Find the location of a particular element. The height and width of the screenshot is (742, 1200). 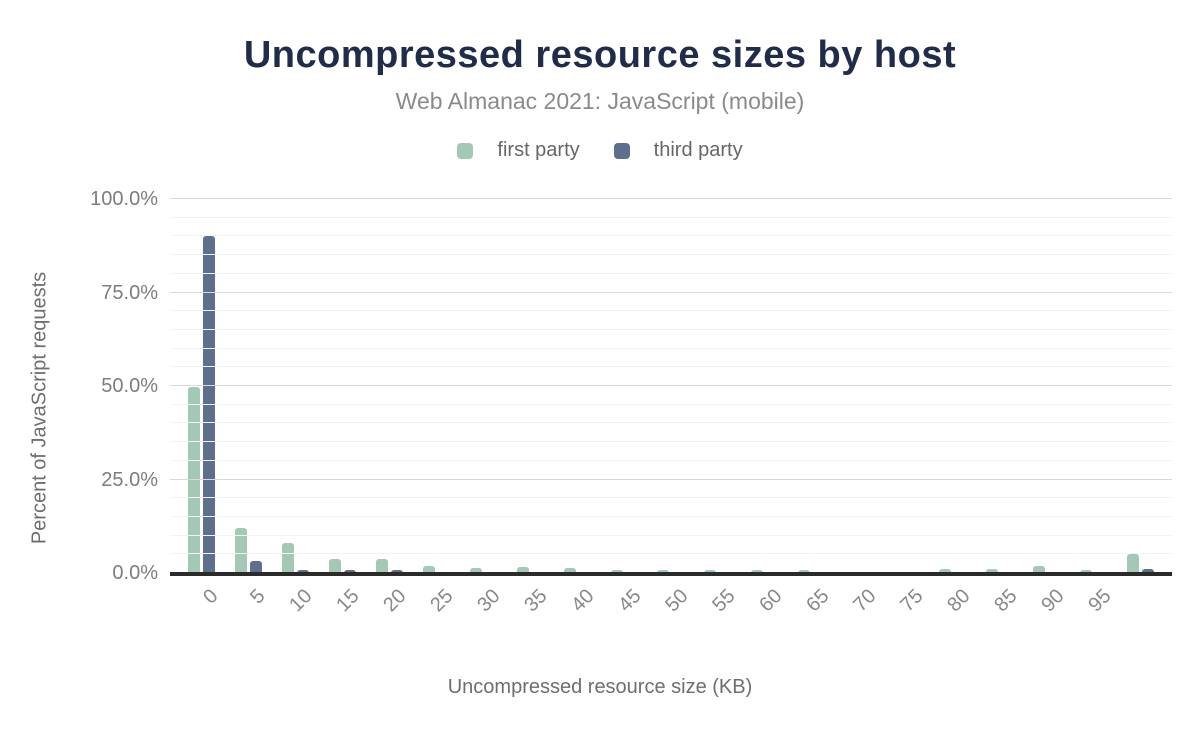

y-axis-tick-label: 0.0% is located at coordinates (135, 573).